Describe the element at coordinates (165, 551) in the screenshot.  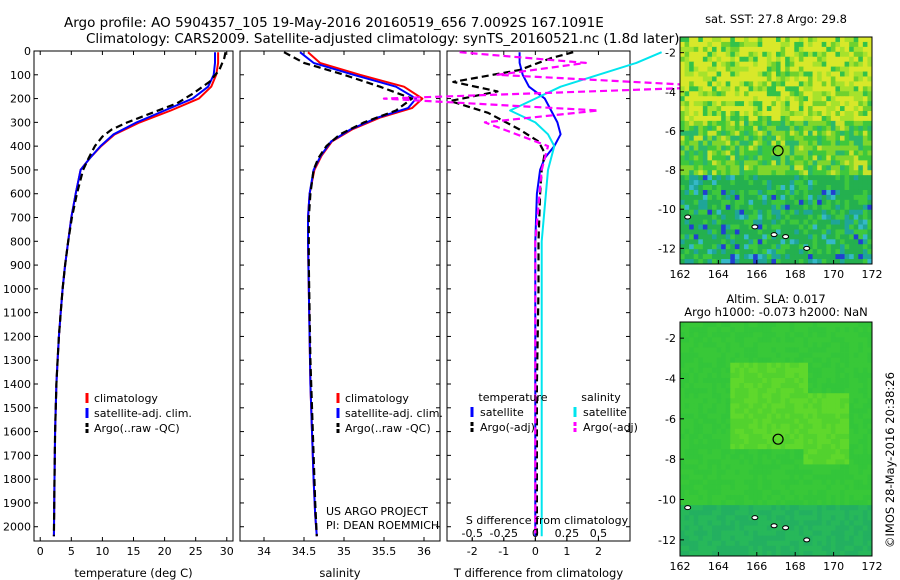
I see `x-tick-label: 20` at that location.